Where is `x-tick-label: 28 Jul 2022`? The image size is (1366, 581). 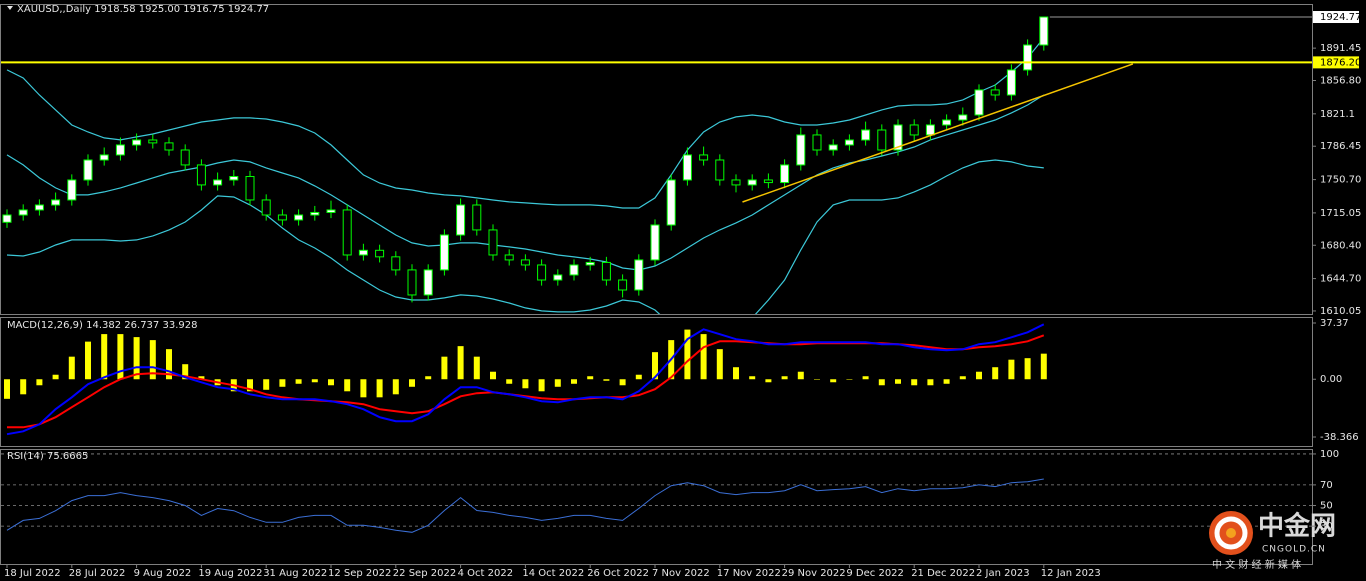
x-tick-label: 28 Jul 2022 is located at coordinates (97, 573).